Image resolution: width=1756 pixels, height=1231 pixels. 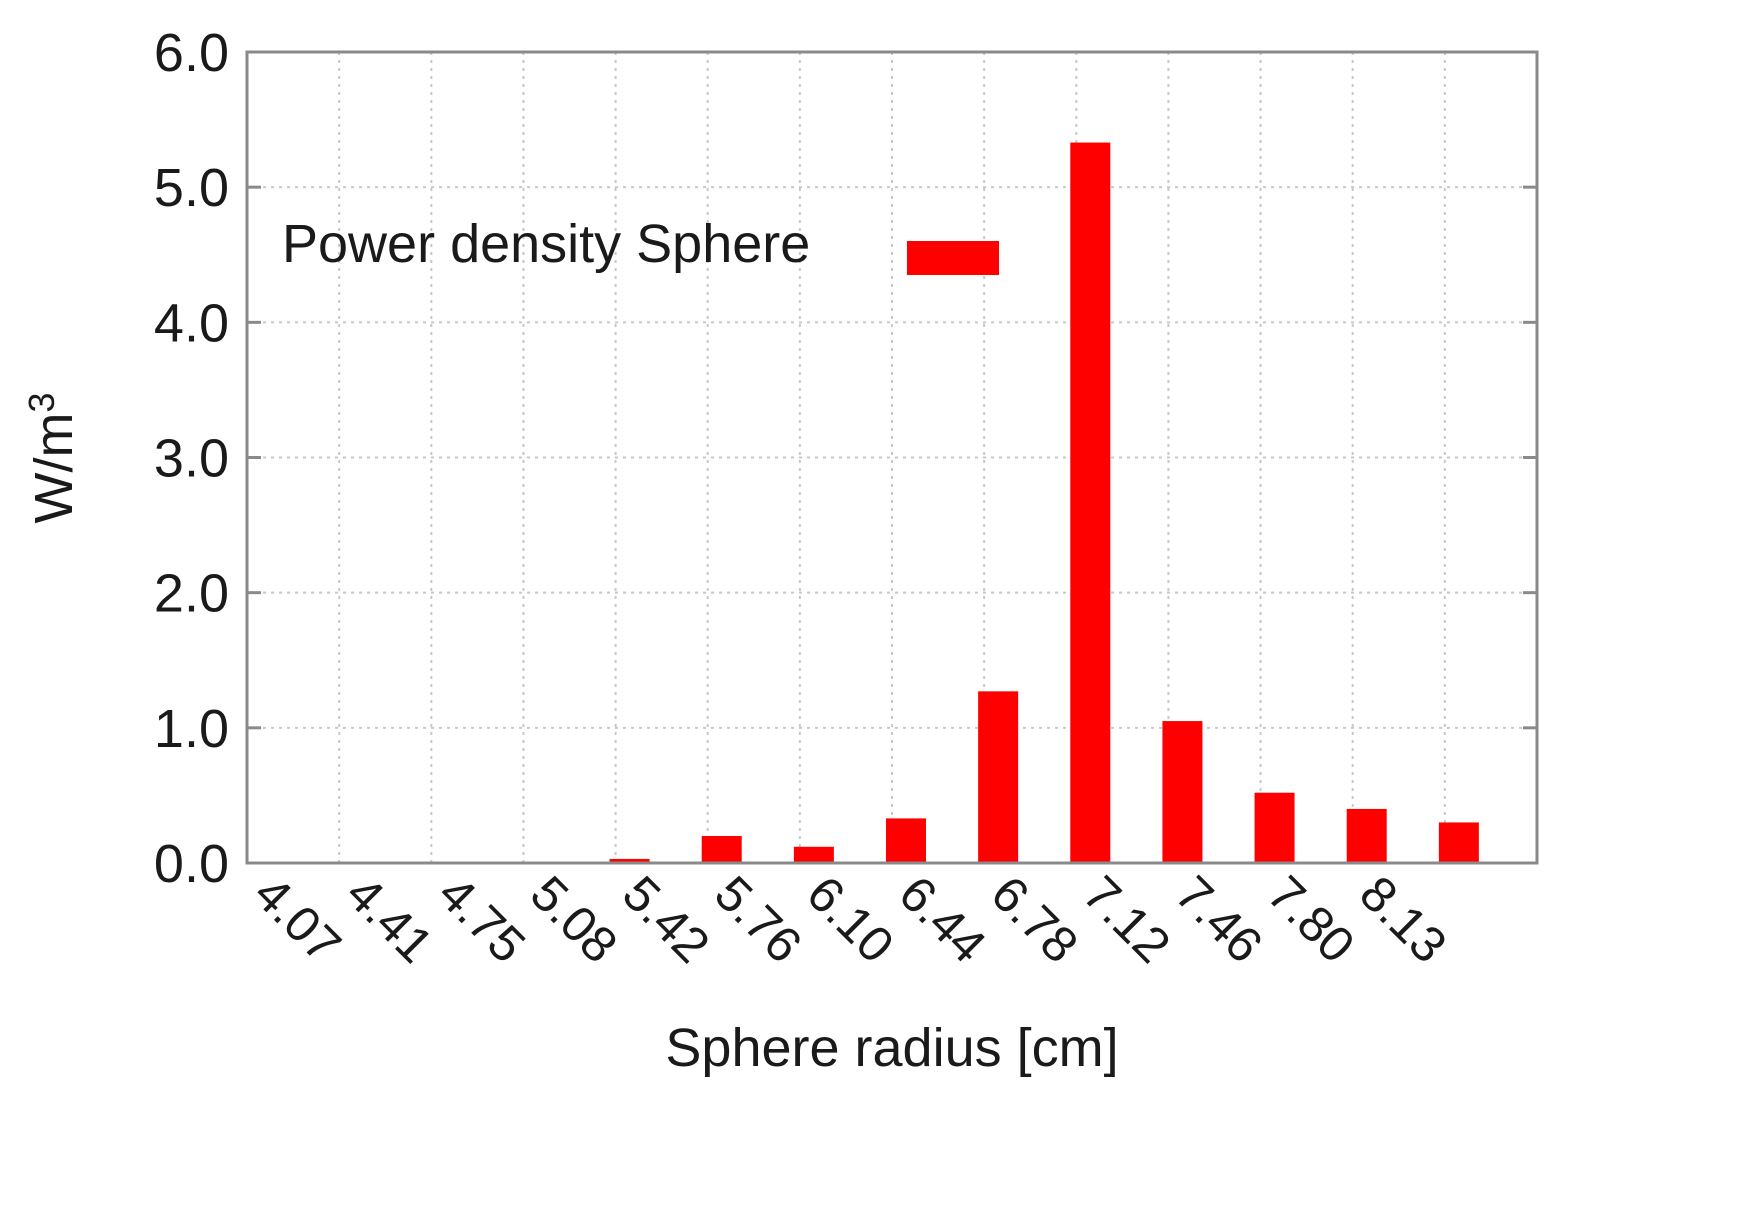 What do you see at coordinates (1219, 919) in the screenshot?
I see `x-tick-label: 7.46` at bounding box center [1219, 919].